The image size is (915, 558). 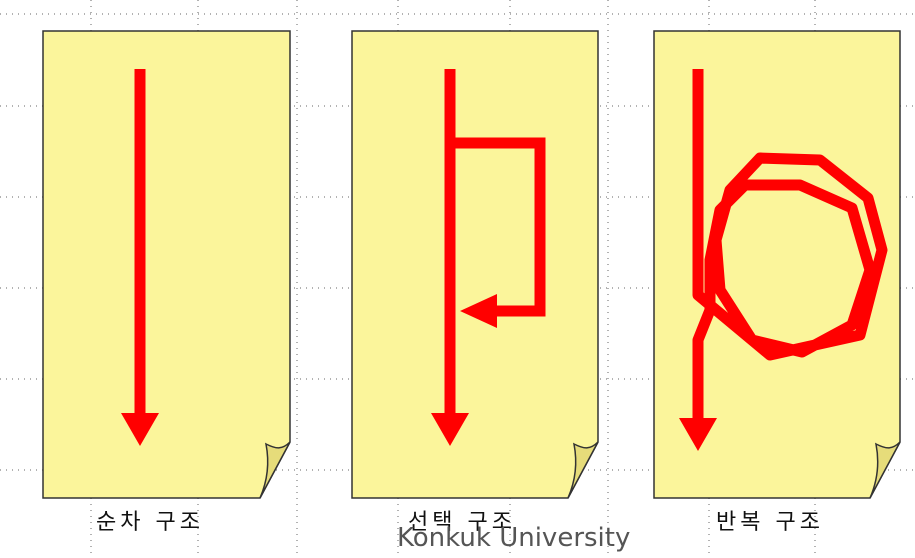 What do you see at coordinates (770, 522) in the screenshot?
I see `caption-repetition: 반복 구조` at bounding box center [770, 522].